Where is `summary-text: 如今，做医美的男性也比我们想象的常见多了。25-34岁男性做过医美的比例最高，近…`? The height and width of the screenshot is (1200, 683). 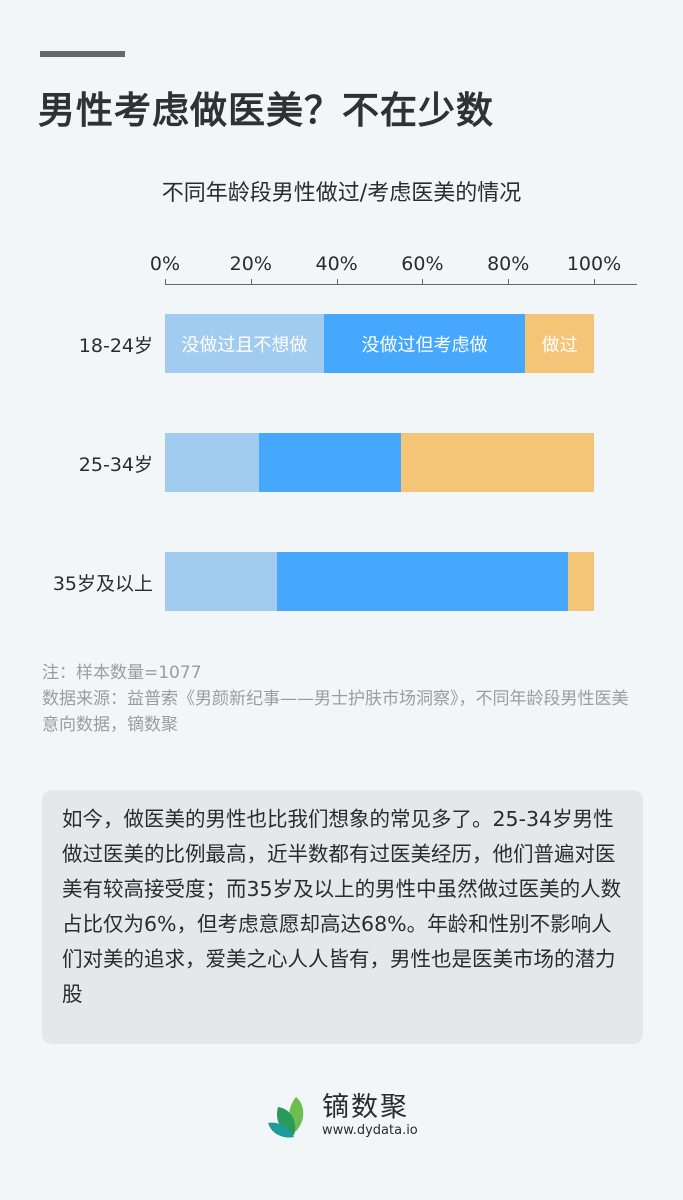
summary-text: 如今，做医美的男性也比我们想象的常见多了。25-34岁男性做过医美的比例最高，近… is located at coordinates (342, 906).